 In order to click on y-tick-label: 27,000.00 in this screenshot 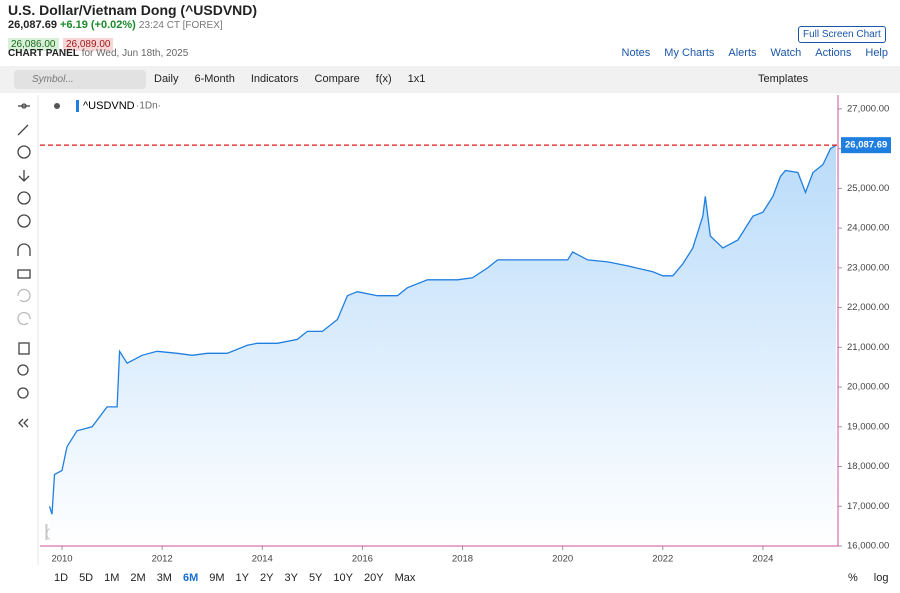, I will do `click(868, 108)`.